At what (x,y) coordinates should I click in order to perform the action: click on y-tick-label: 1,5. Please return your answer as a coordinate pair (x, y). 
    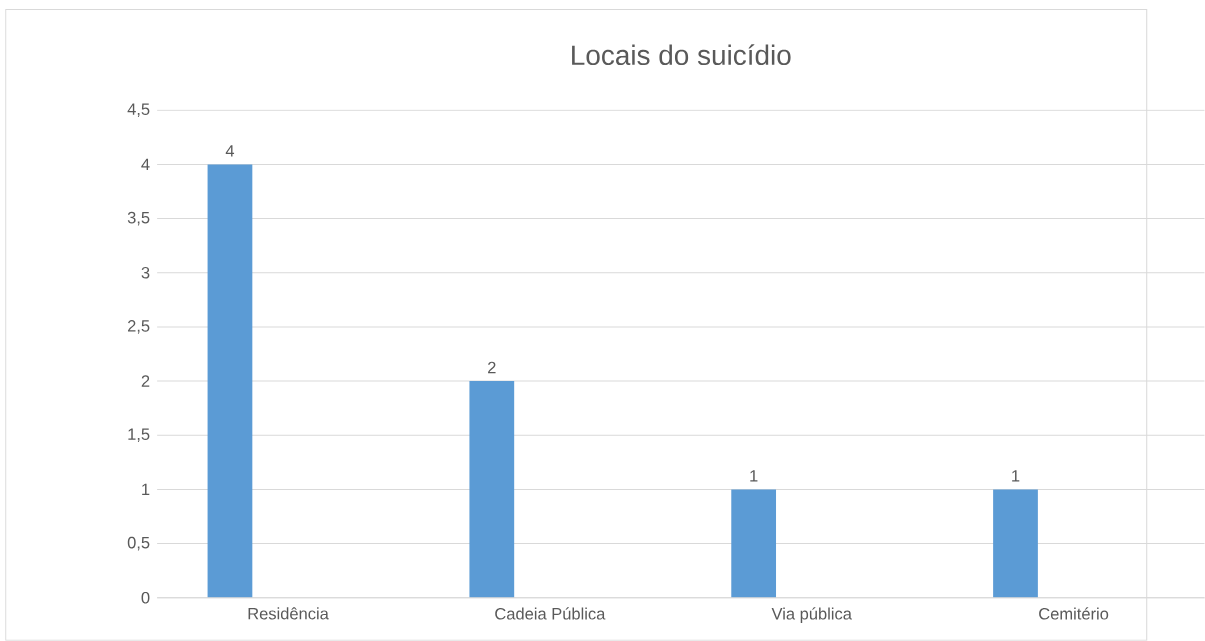
    Looking at the image, I should click on (139, 435).